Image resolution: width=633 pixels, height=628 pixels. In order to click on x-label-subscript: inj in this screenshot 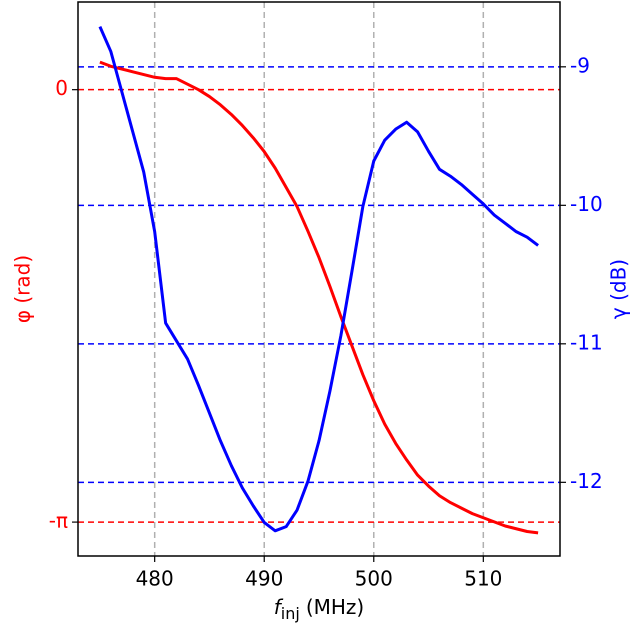, I will do `click(290, 613)`.